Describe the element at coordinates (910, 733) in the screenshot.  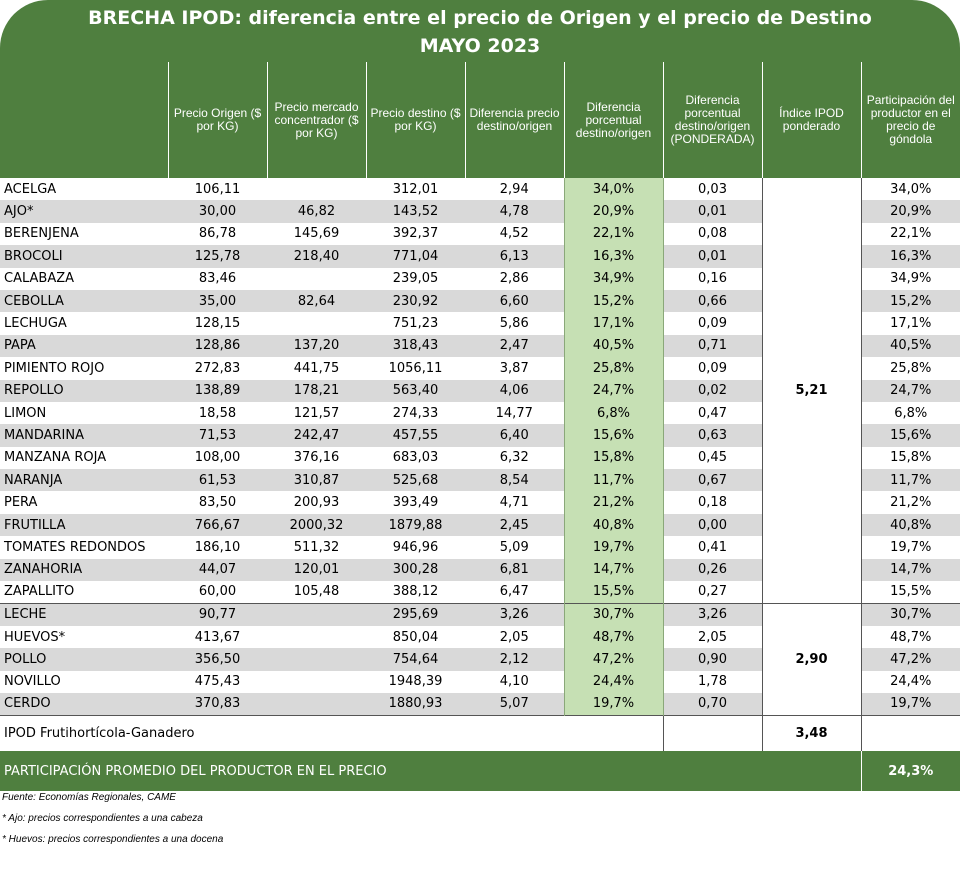
I see `total-blank-cell` at that location.